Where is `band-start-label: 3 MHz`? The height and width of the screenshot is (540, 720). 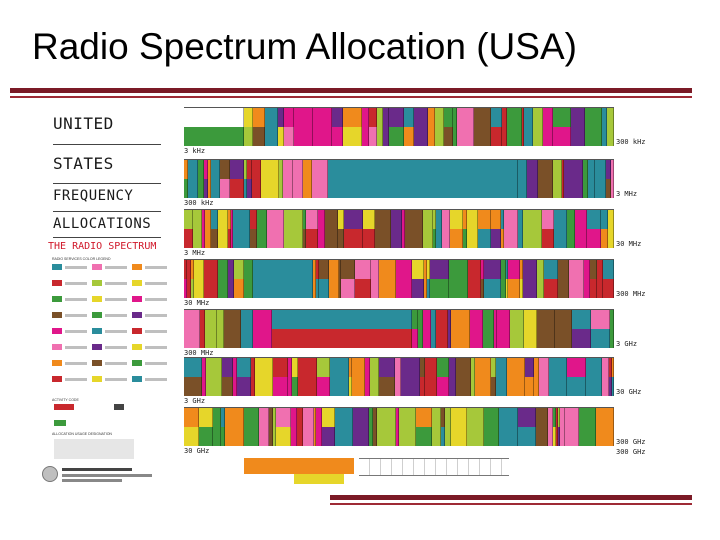
band-start-label: 3 MHz is located at coordinates (195, 253).